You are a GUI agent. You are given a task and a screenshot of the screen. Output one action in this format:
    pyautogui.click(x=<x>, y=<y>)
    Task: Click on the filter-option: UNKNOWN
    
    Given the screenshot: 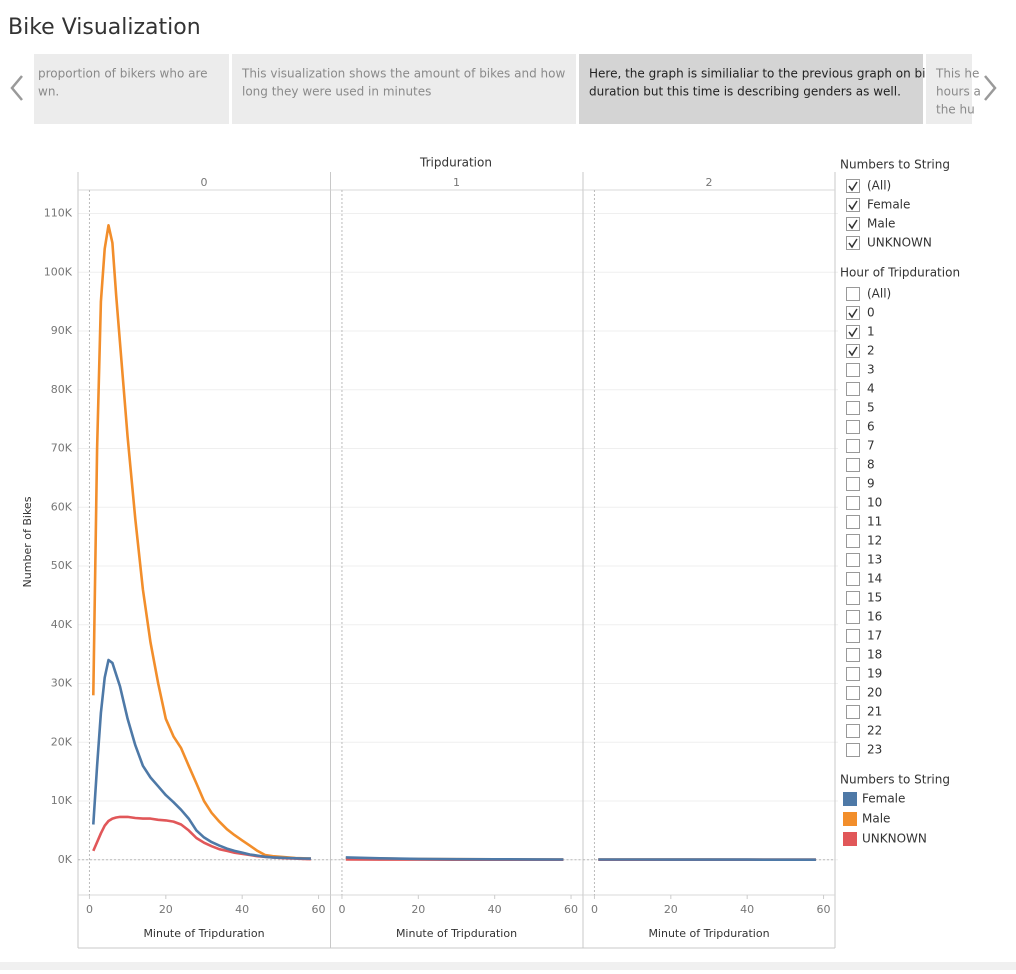 What is the action you would take?
    pyautogui.click(x=899, y=243)
    